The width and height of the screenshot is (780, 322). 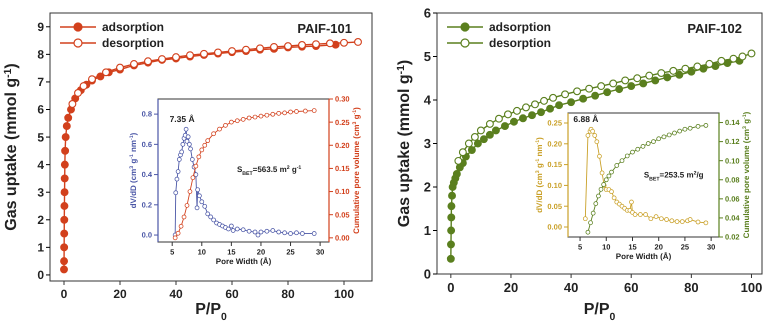 I want to click on text: PAIF-101, so click(x=324, y=28).